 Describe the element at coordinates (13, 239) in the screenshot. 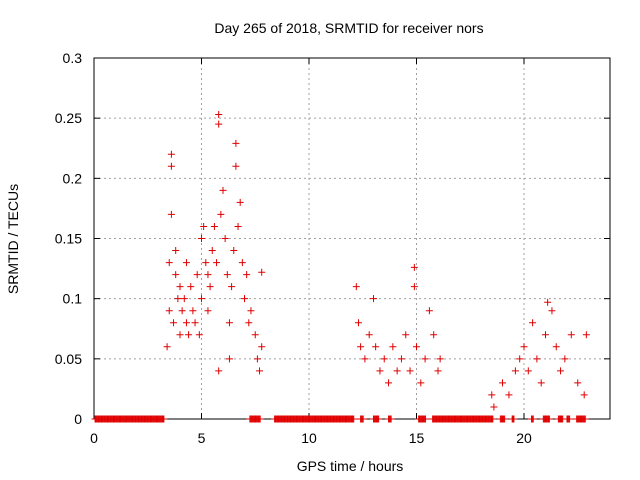

I see `y-axis-label: SRMTID / TECUs` at that location.